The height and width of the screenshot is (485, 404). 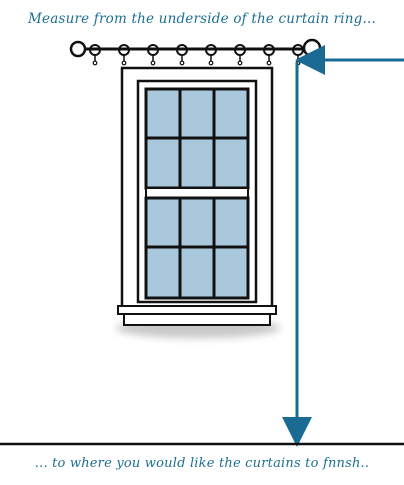 What do you see at coordinates (312, 48) in the screenshot?
I see `finial-right` at bounding box center [312, 48].